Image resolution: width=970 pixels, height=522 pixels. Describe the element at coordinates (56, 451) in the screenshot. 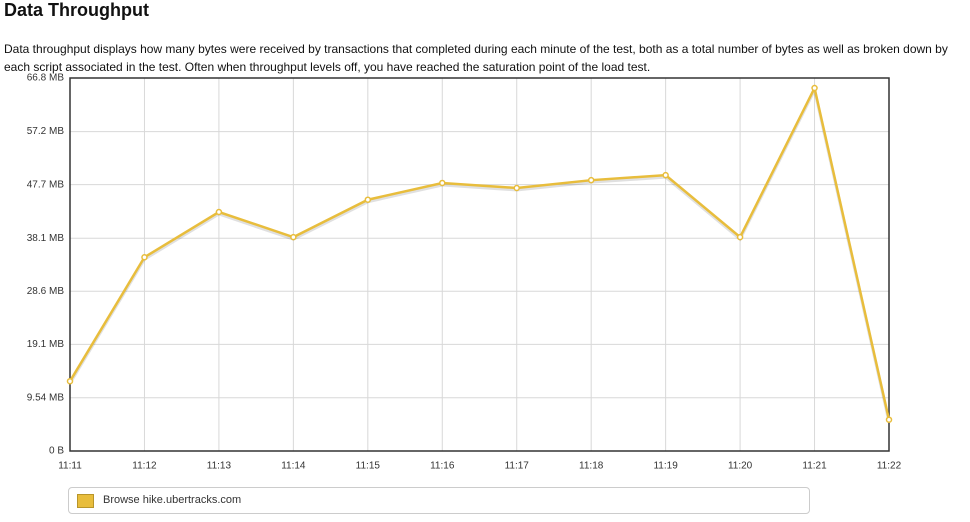

I see `y-tick-label: 0 B` at that location.